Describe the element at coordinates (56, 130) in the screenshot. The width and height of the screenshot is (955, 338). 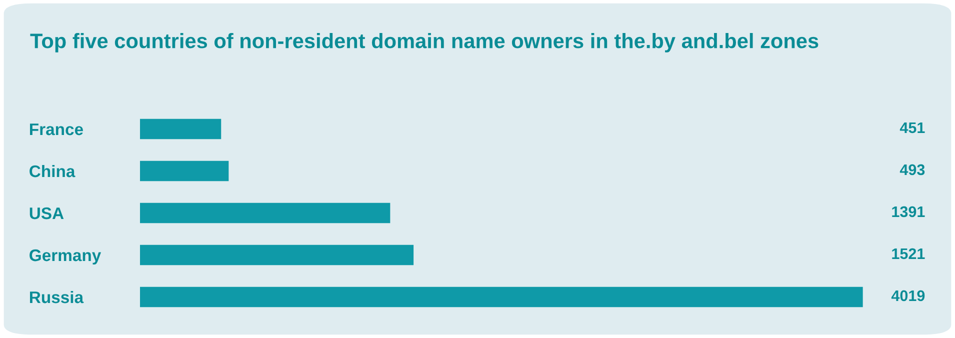
I see `y-tick-label: France` at that location.